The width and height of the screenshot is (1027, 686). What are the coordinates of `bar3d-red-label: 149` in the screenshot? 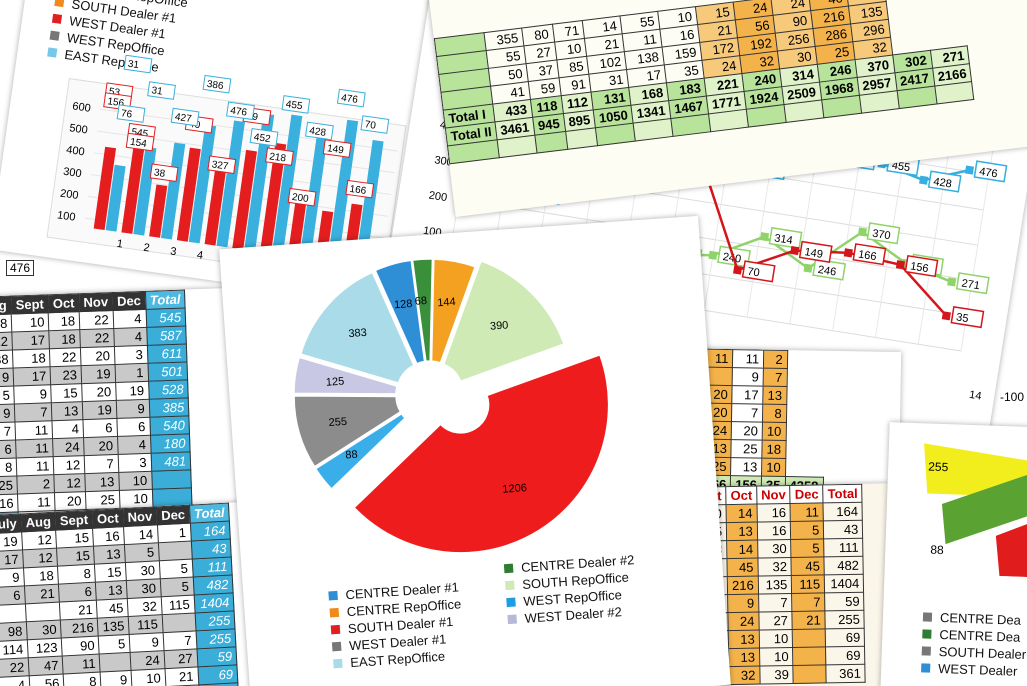 It's located at (335, 149).